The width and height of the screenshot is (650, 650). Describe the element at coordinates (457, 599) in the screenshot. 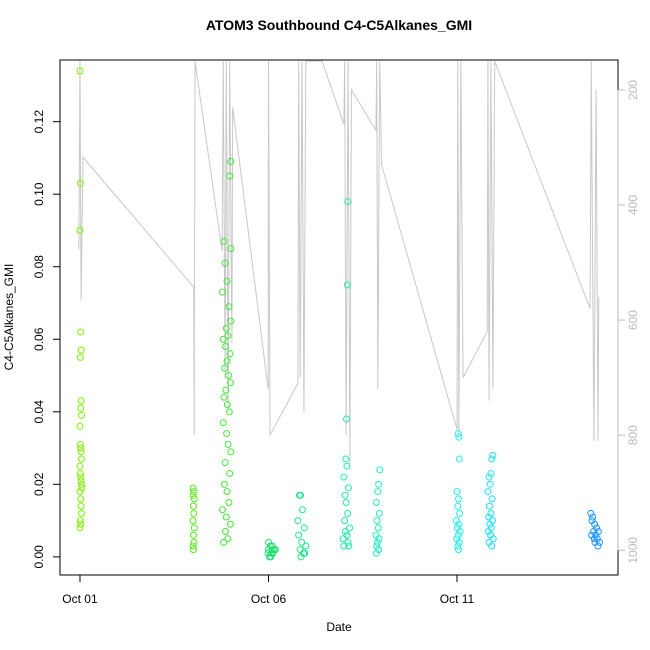

I see `x-tick-label: Oct 11` at that location.